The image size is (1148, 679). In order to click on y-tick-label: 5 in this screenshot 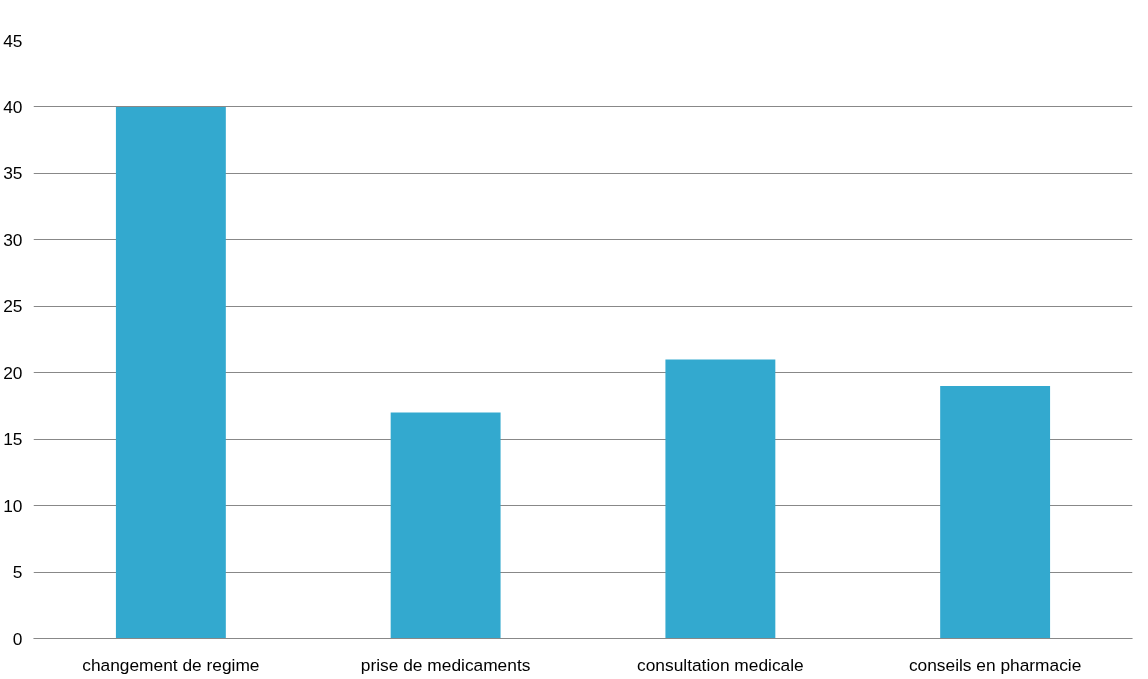, I will do `click(17, 572)`.